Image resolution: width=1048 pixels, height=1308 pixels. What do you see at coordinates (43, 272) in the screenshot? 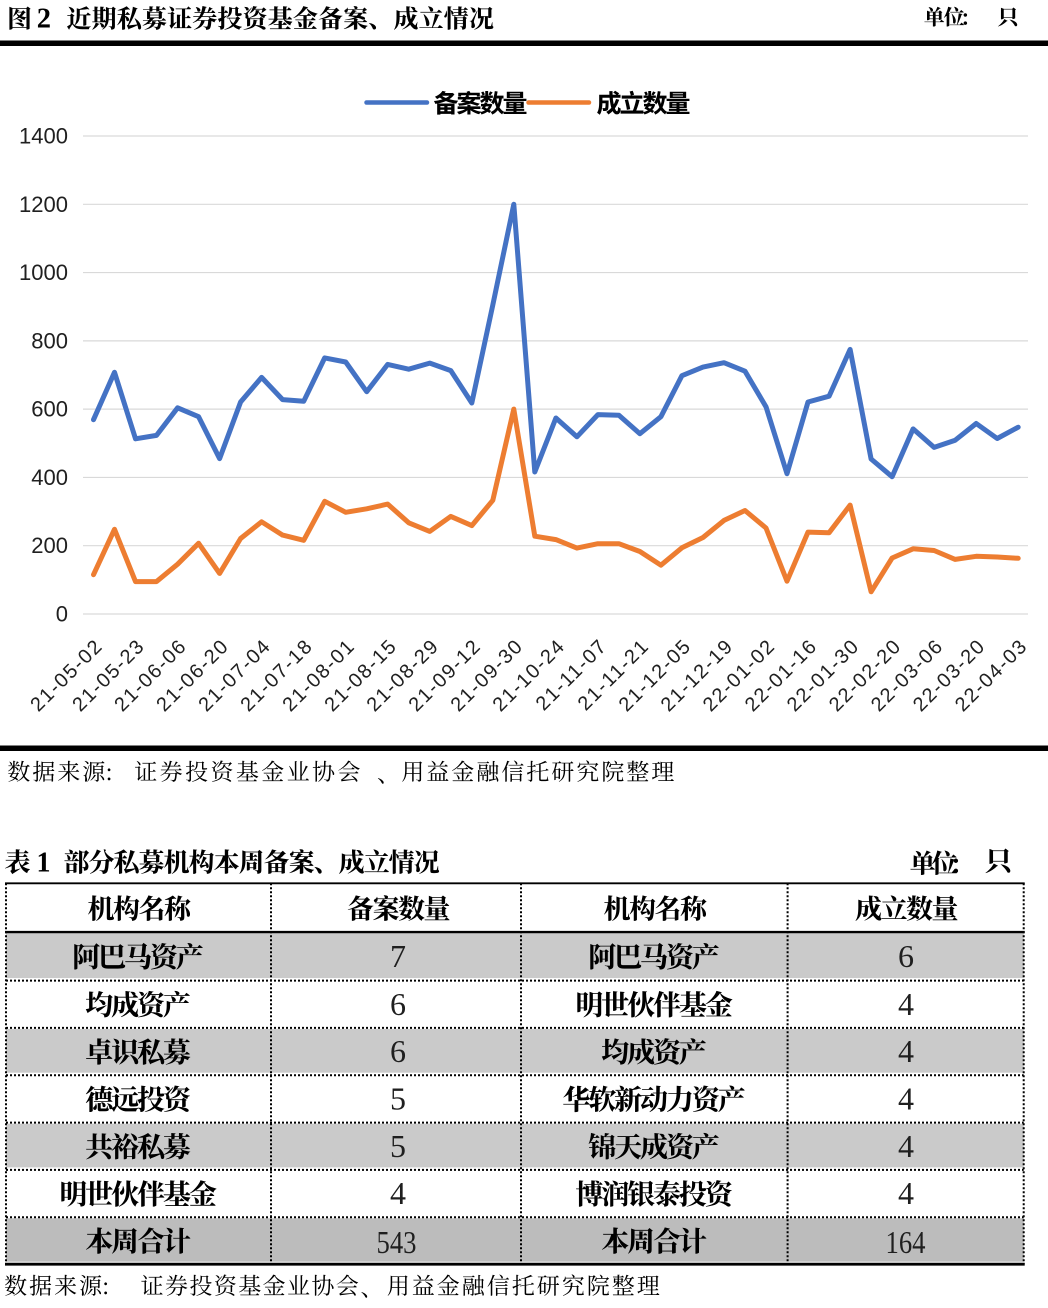
I see `svg-text: 1000` at bounding box center [43, 272].